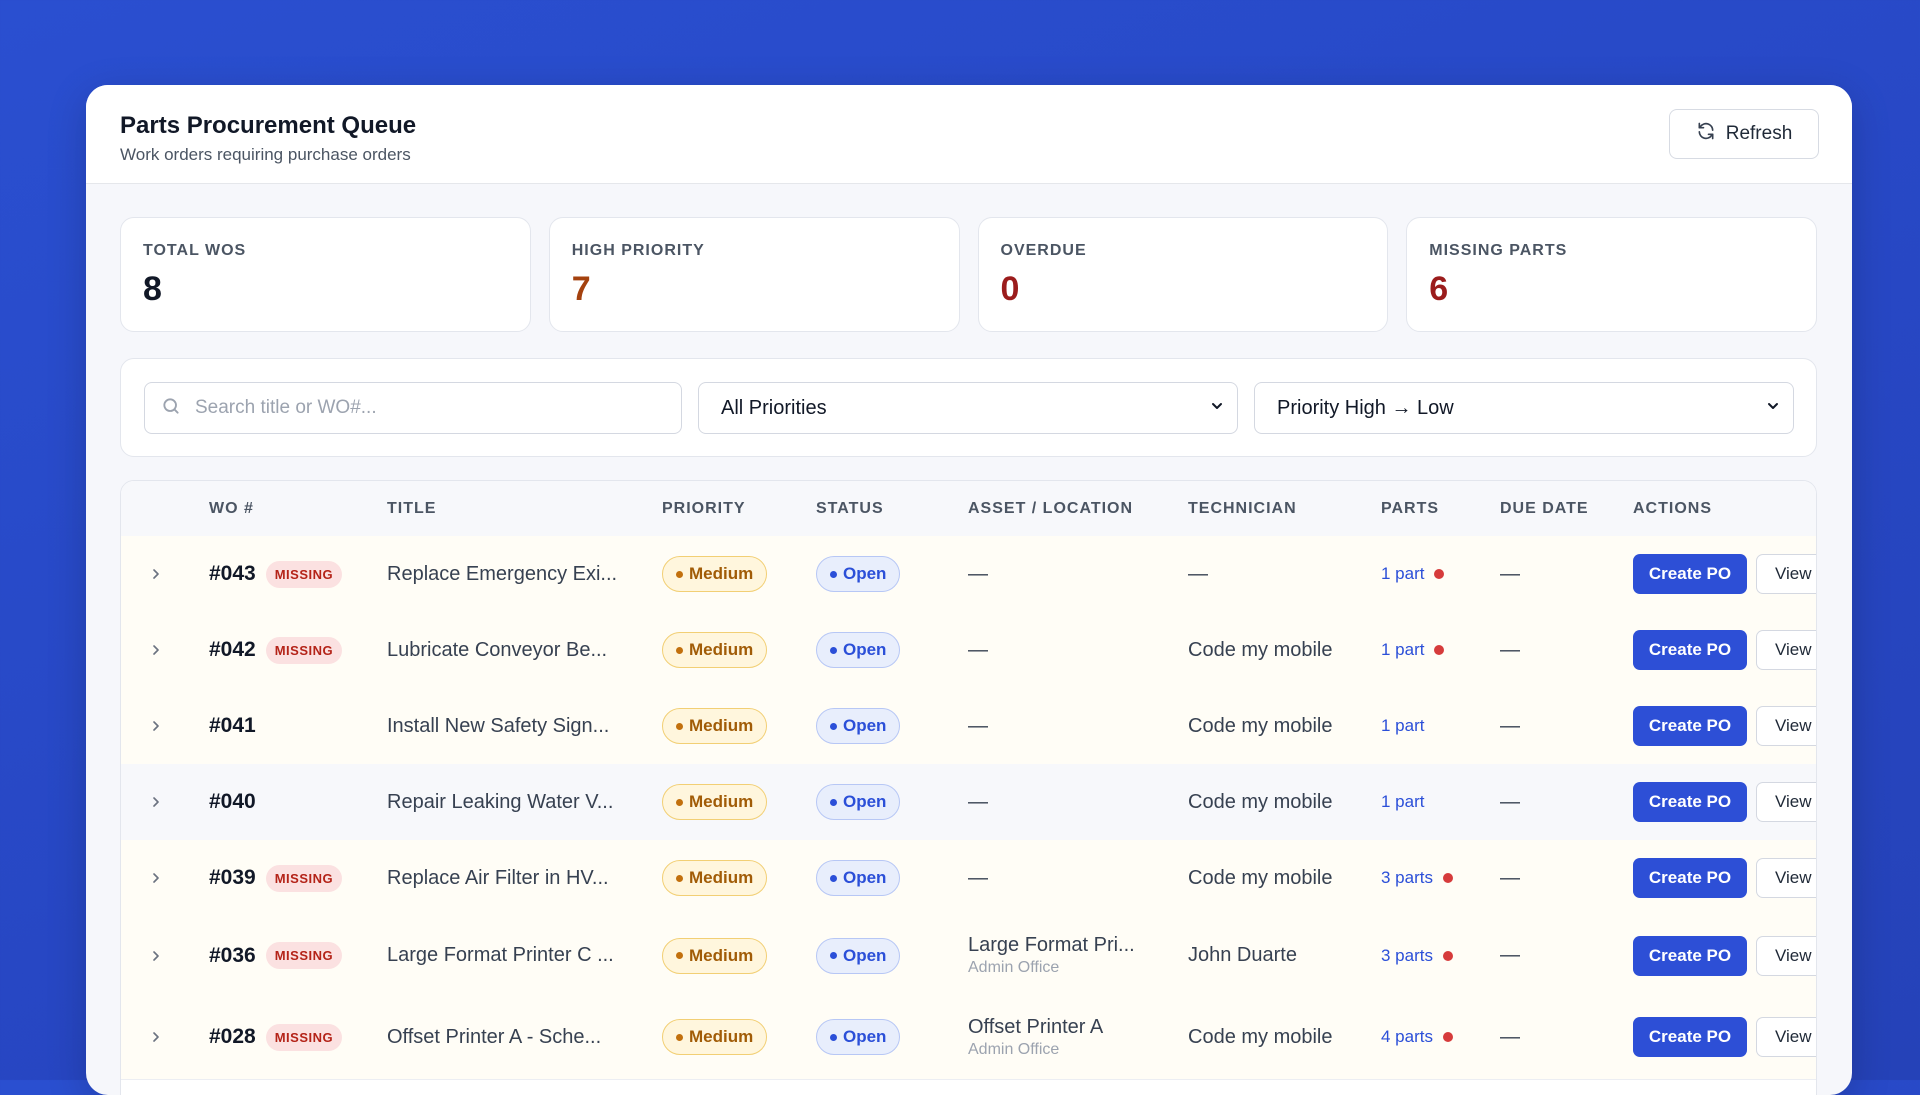 The width and height of the screenshot is (1920, 1095). Describe the element at coordinates (1524, 408) in the screenshot. I see `sort-select: Priority High → Low` at that location.